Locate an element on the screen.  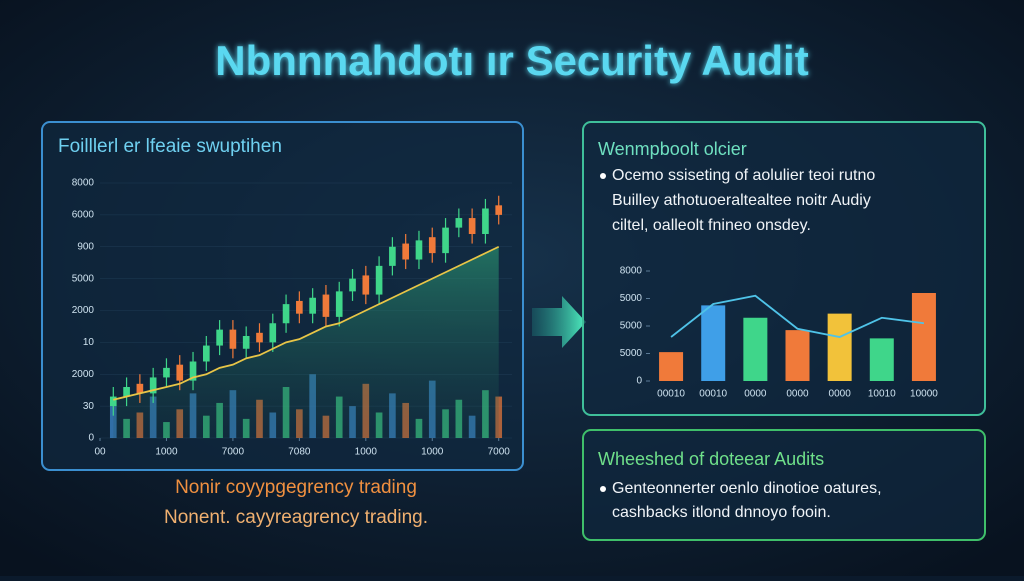
panel-title: Foilllerl er lfeaie swuptihen is located at coordinates (170, 146).